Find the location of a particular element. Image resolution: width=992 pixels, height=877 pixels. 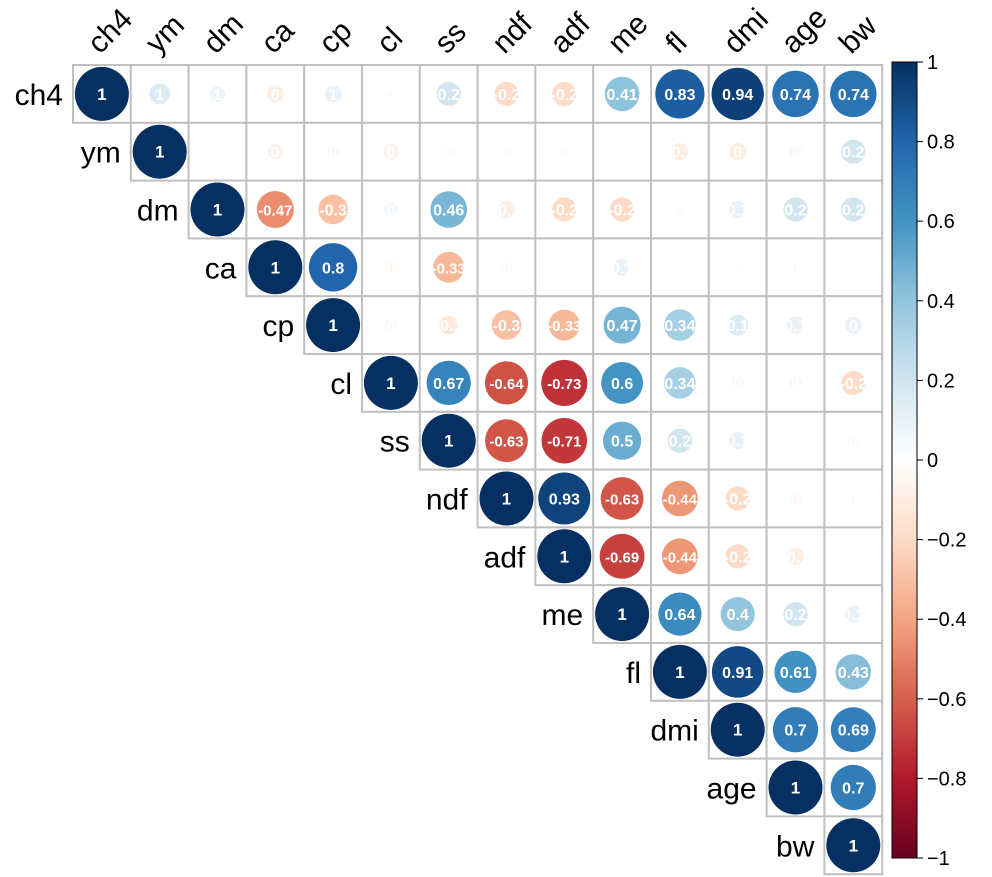

corr-value-ss-me: 0.5 is located at coordinates (622, 442).